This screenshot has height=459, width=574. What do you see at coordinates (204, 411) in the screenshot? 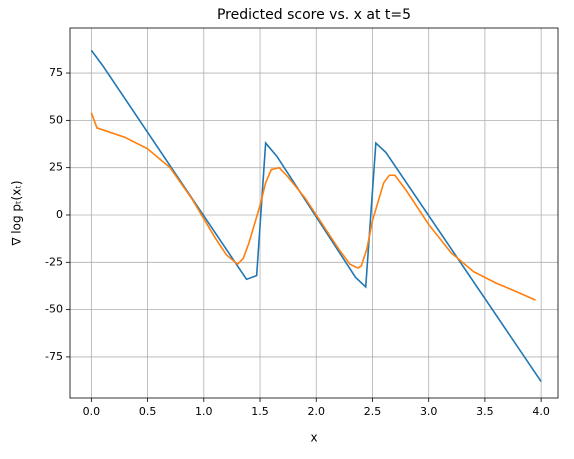
I see `x-tick-label: 1.0` at bounding box center [204, 411].